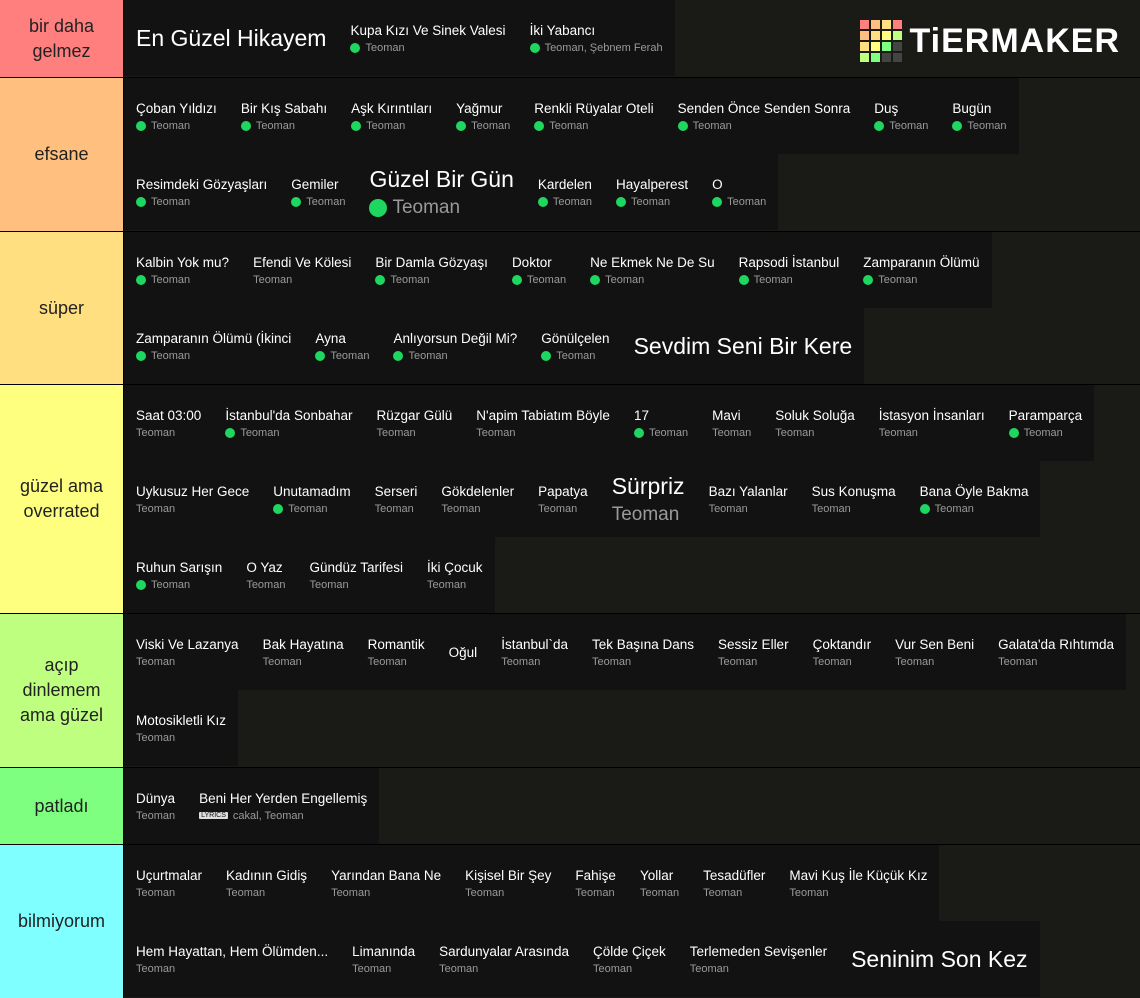  I want to click on song-tile: Viski Ve Lazanya Teoman, so click(187, 652).